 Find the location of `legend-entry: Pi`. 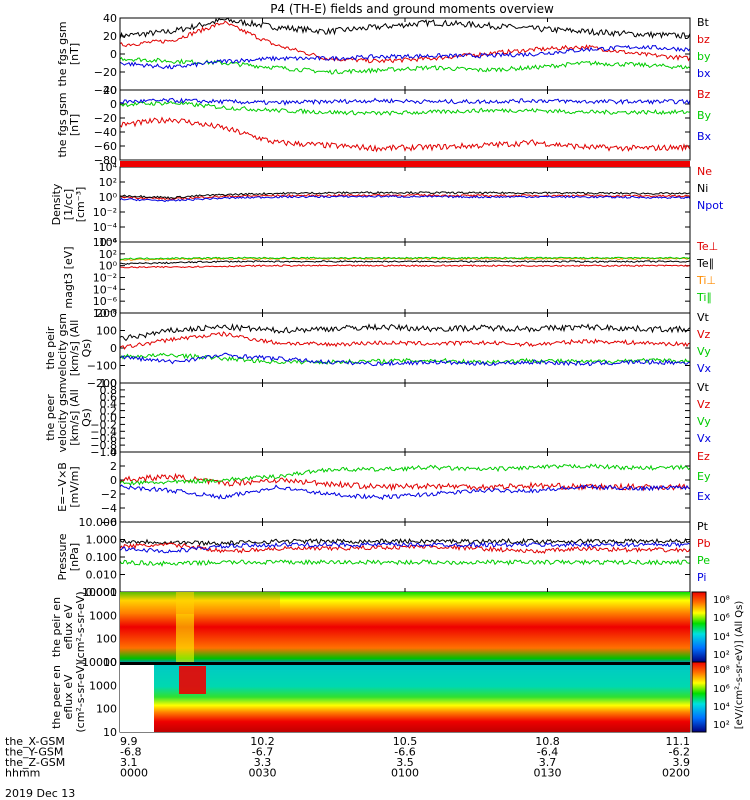

legend-entry: Pi is located at coordinates (701, 577).